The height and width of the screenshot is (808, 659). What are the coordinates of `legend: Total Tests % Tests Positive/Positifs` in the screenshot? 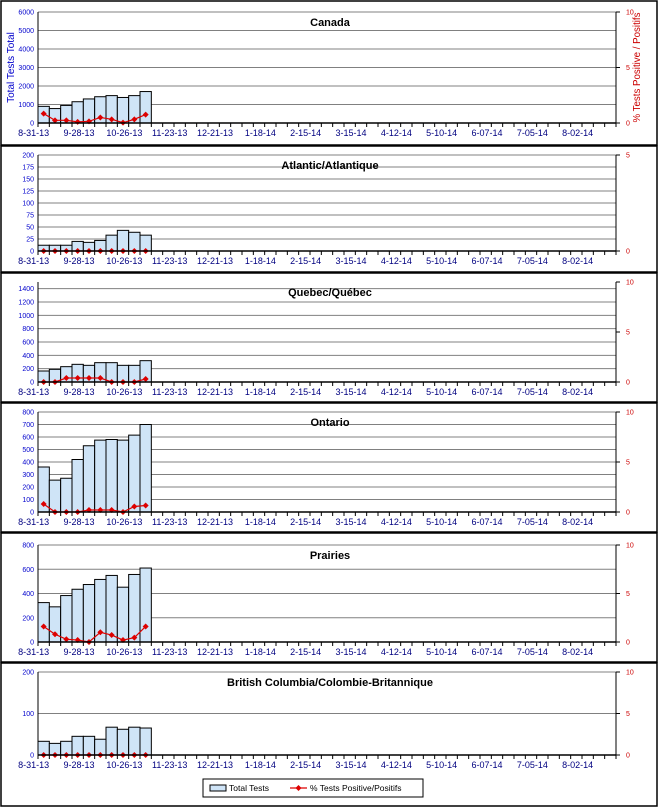 It's located at (313, 788).